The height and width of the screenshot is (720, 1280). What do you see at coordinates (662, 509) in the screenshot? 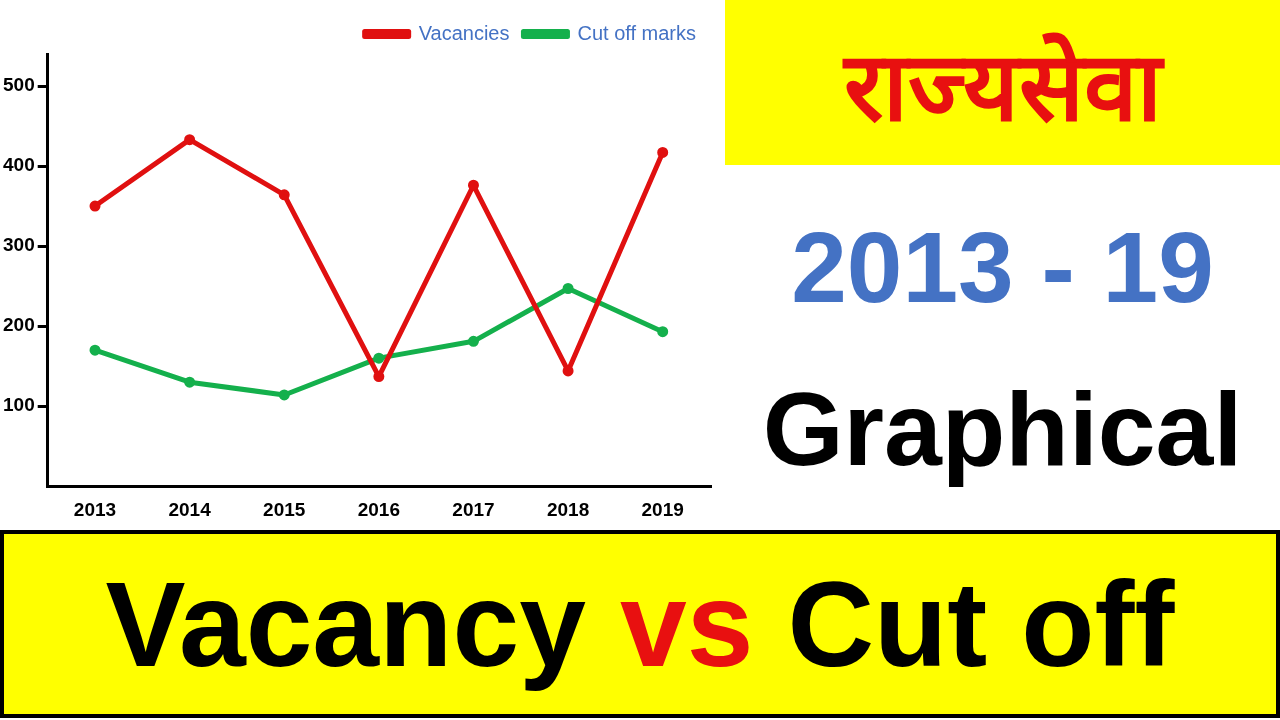
I see `x-tick-label: 2019` at bounding box center [662, 509].